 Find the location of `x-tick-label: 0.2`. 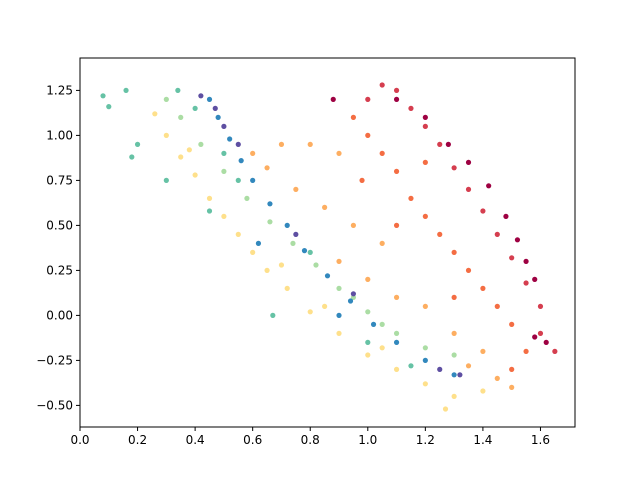

x-tick-label: 0.2 is located at coordinates (137, 440).